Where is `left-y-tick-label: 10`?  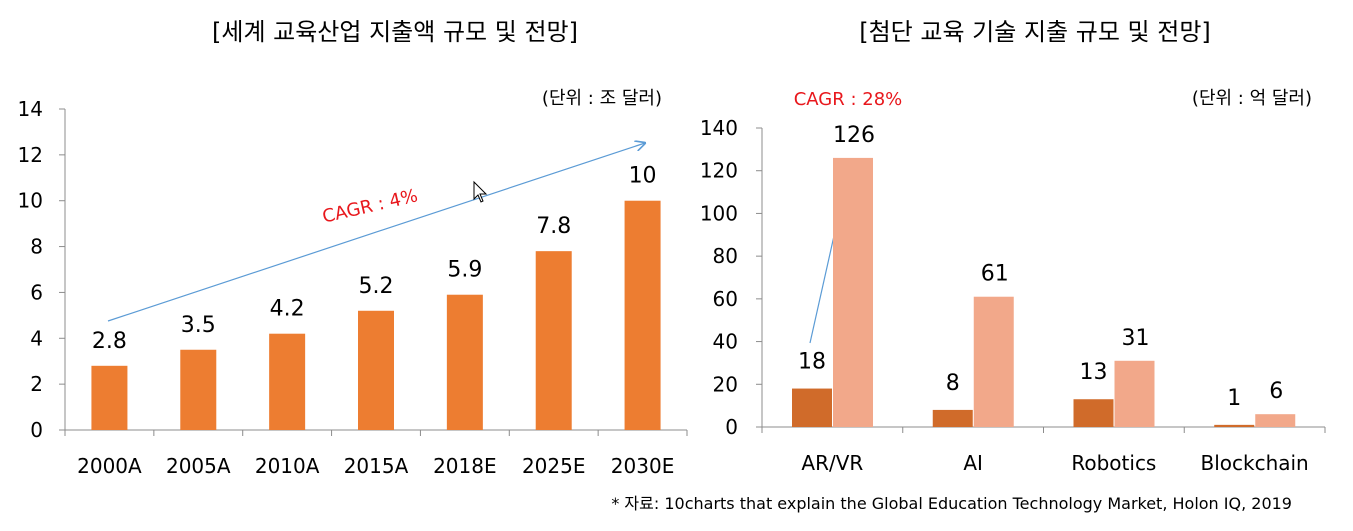
left-y-tick-label: 10 is located at coordinates (30, 201).